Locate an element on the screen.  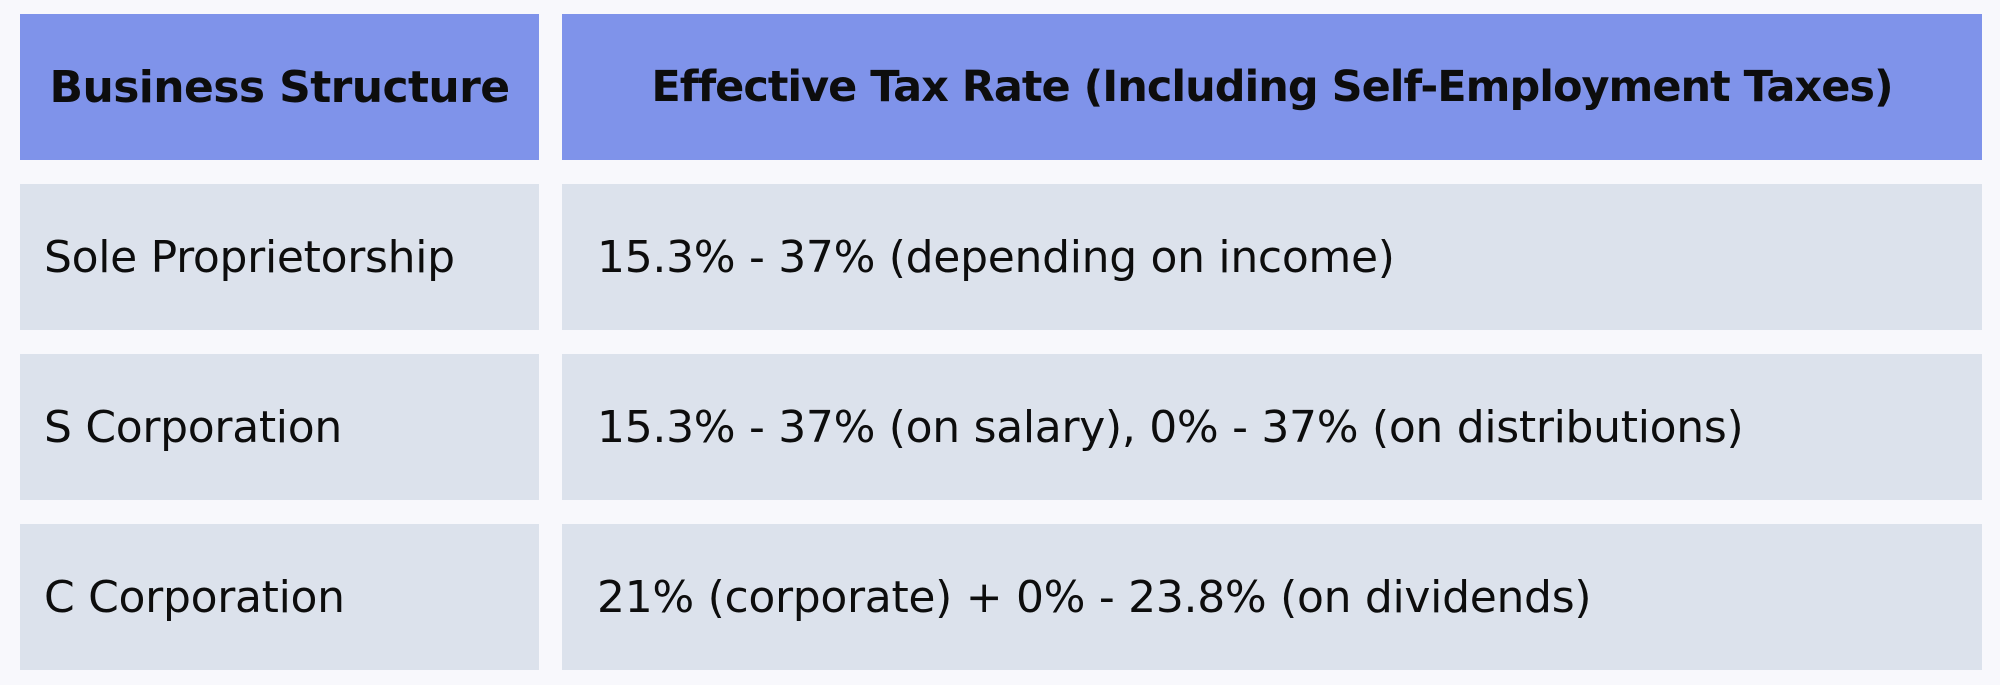
row-sole-proprietorship-structure: Sole Proprietorship is located at coordinates (279, 257).